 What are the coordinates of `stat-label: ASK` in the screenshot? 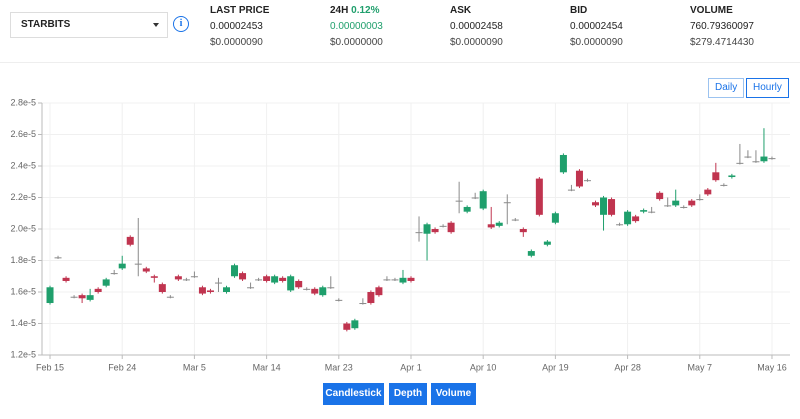 It's located at (461, 10).